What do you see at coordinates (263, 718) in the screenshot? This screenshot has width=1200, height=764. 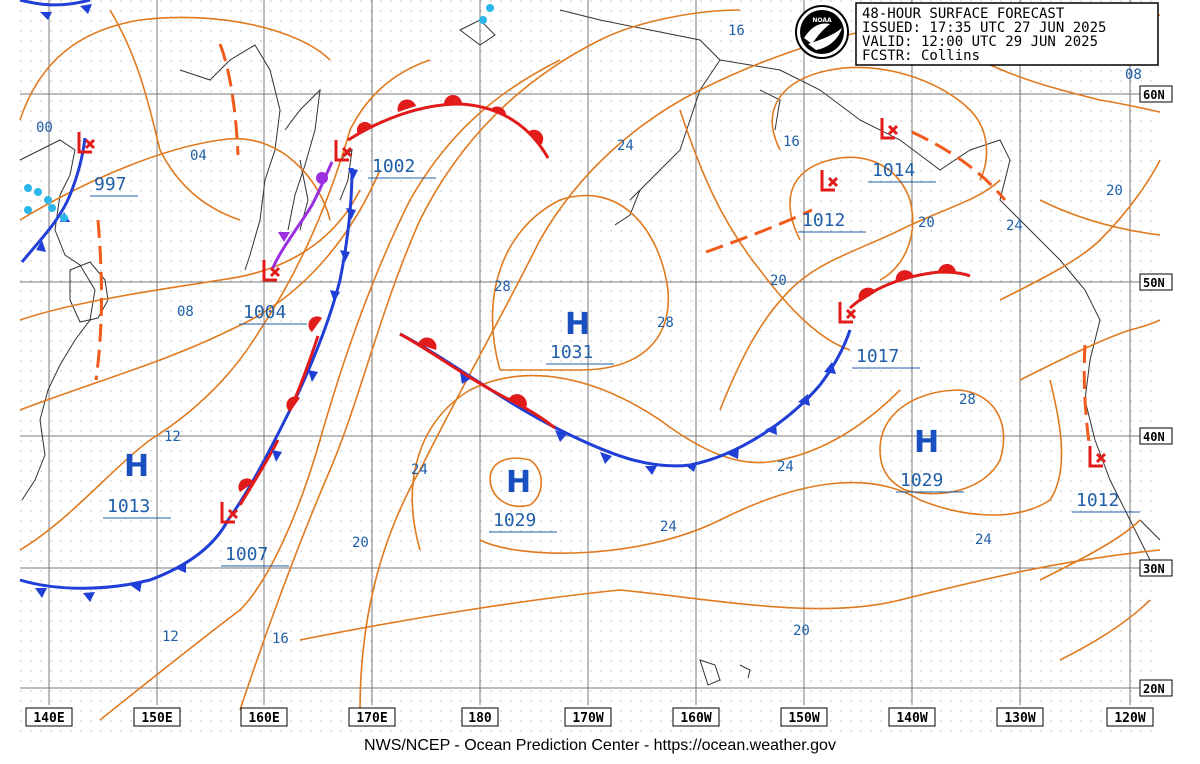 I see `lon-label: 160E` at bounding box center [263, 718].